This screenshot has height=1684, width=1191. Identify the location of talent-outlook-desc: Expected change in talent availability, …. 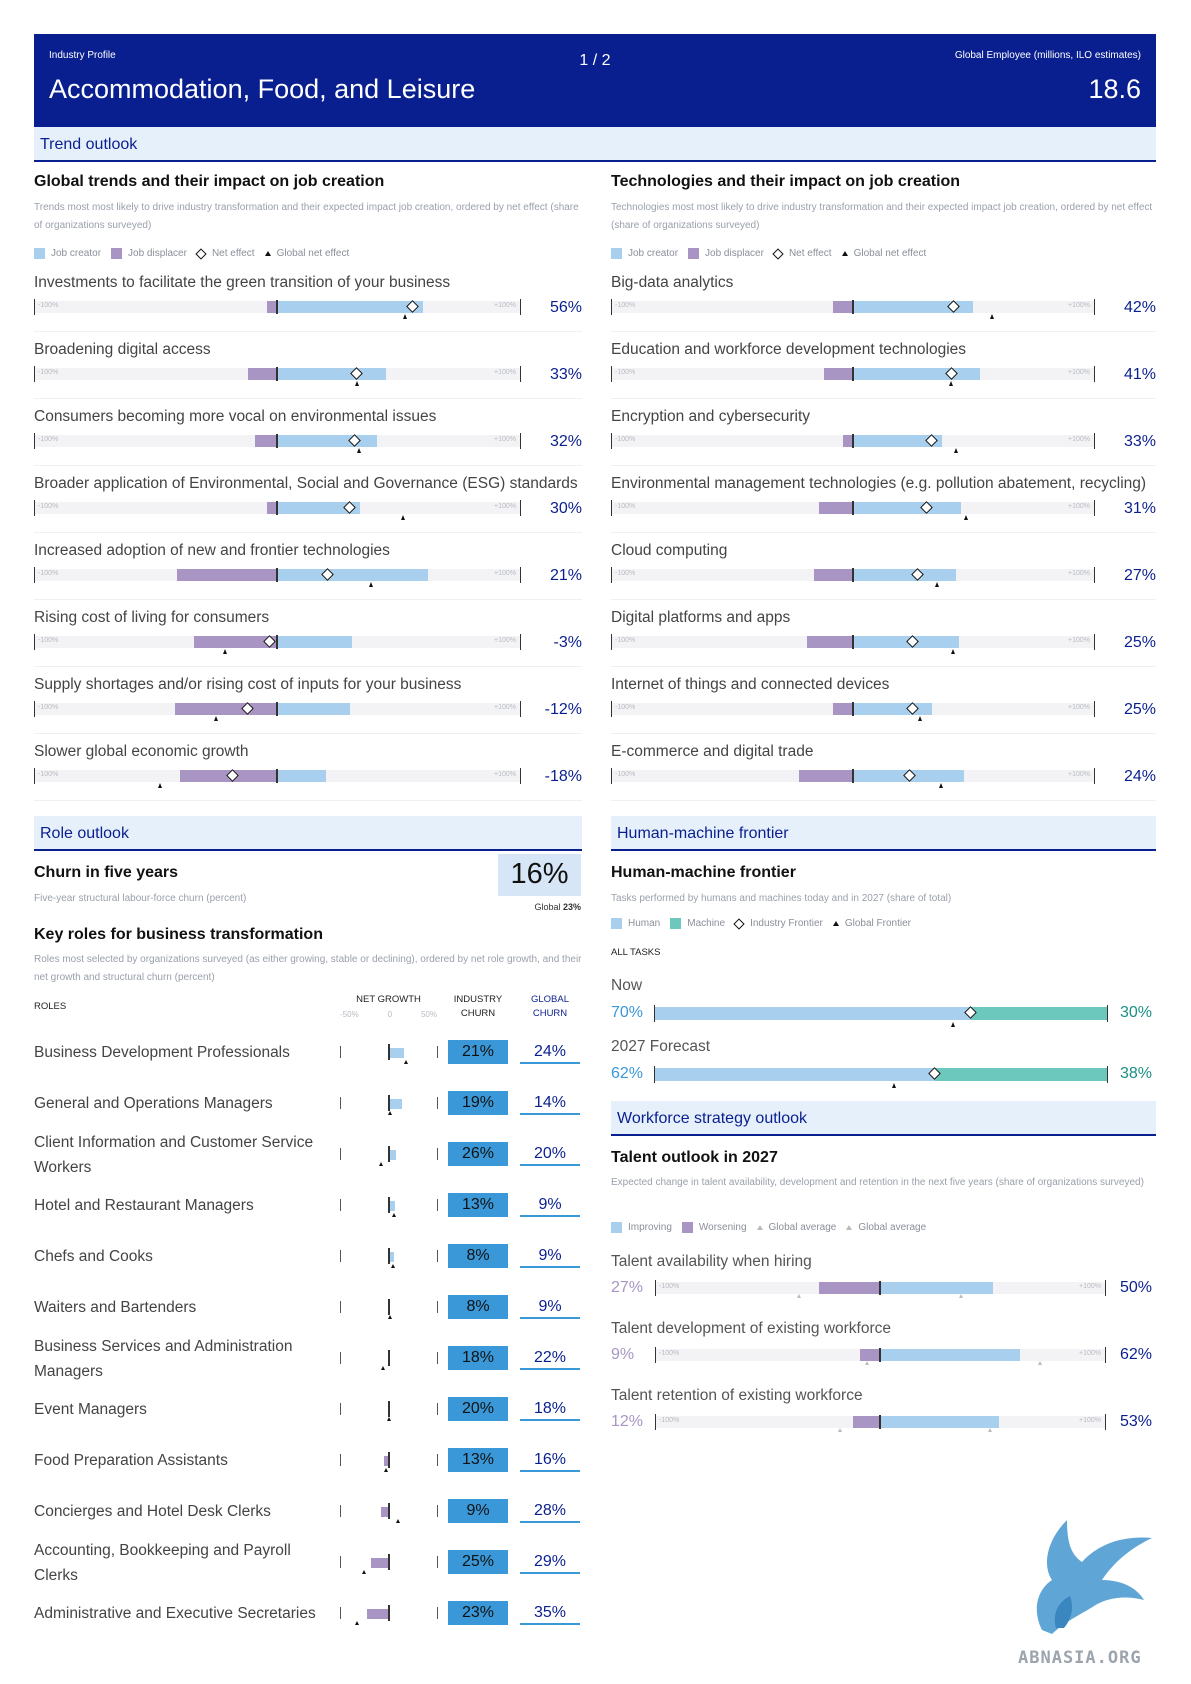
(877, 1182).